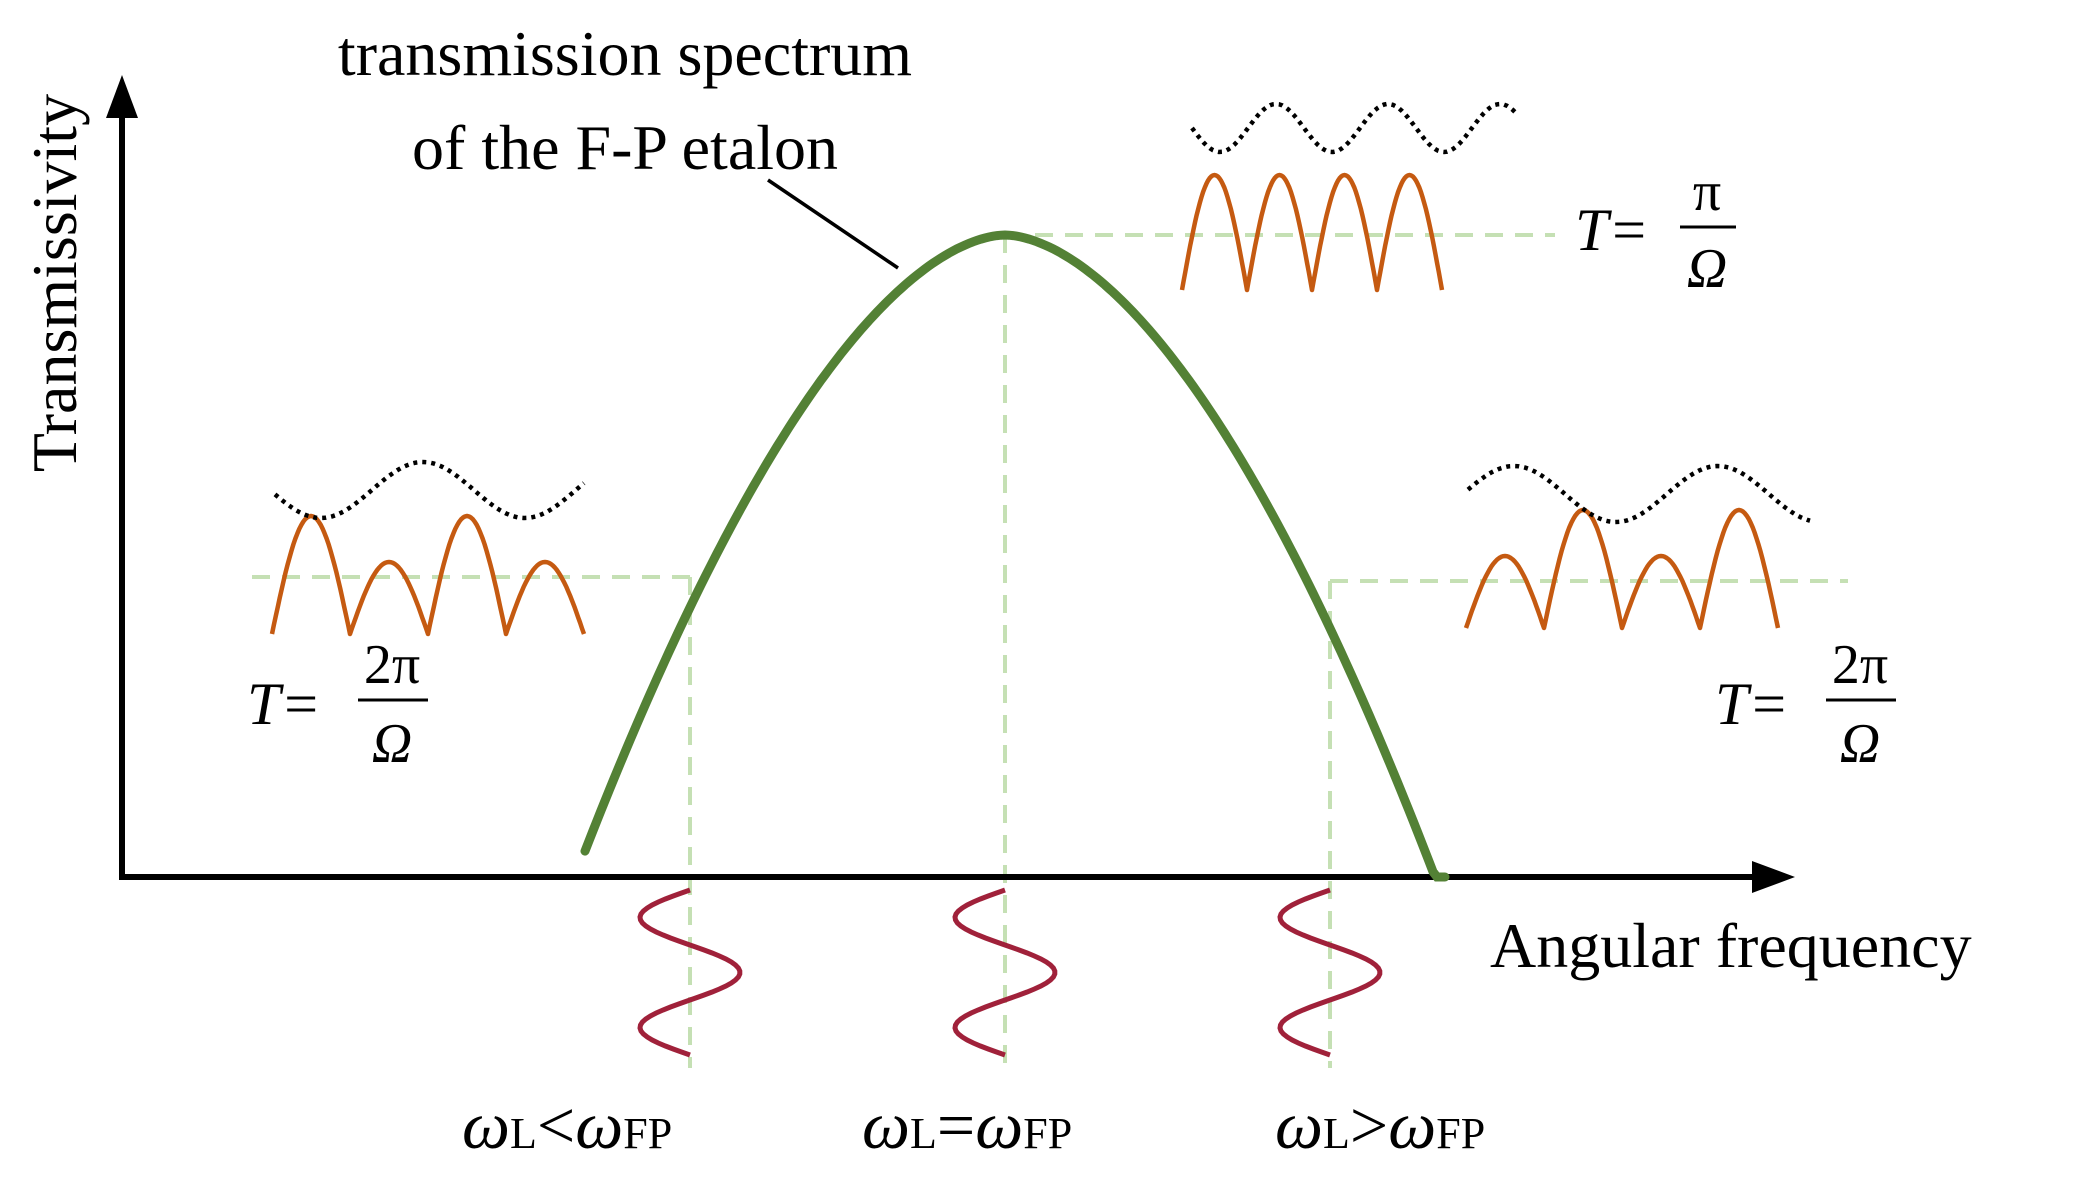  I want to click on condition-left-omega-l: ω, so click(486, 1125).